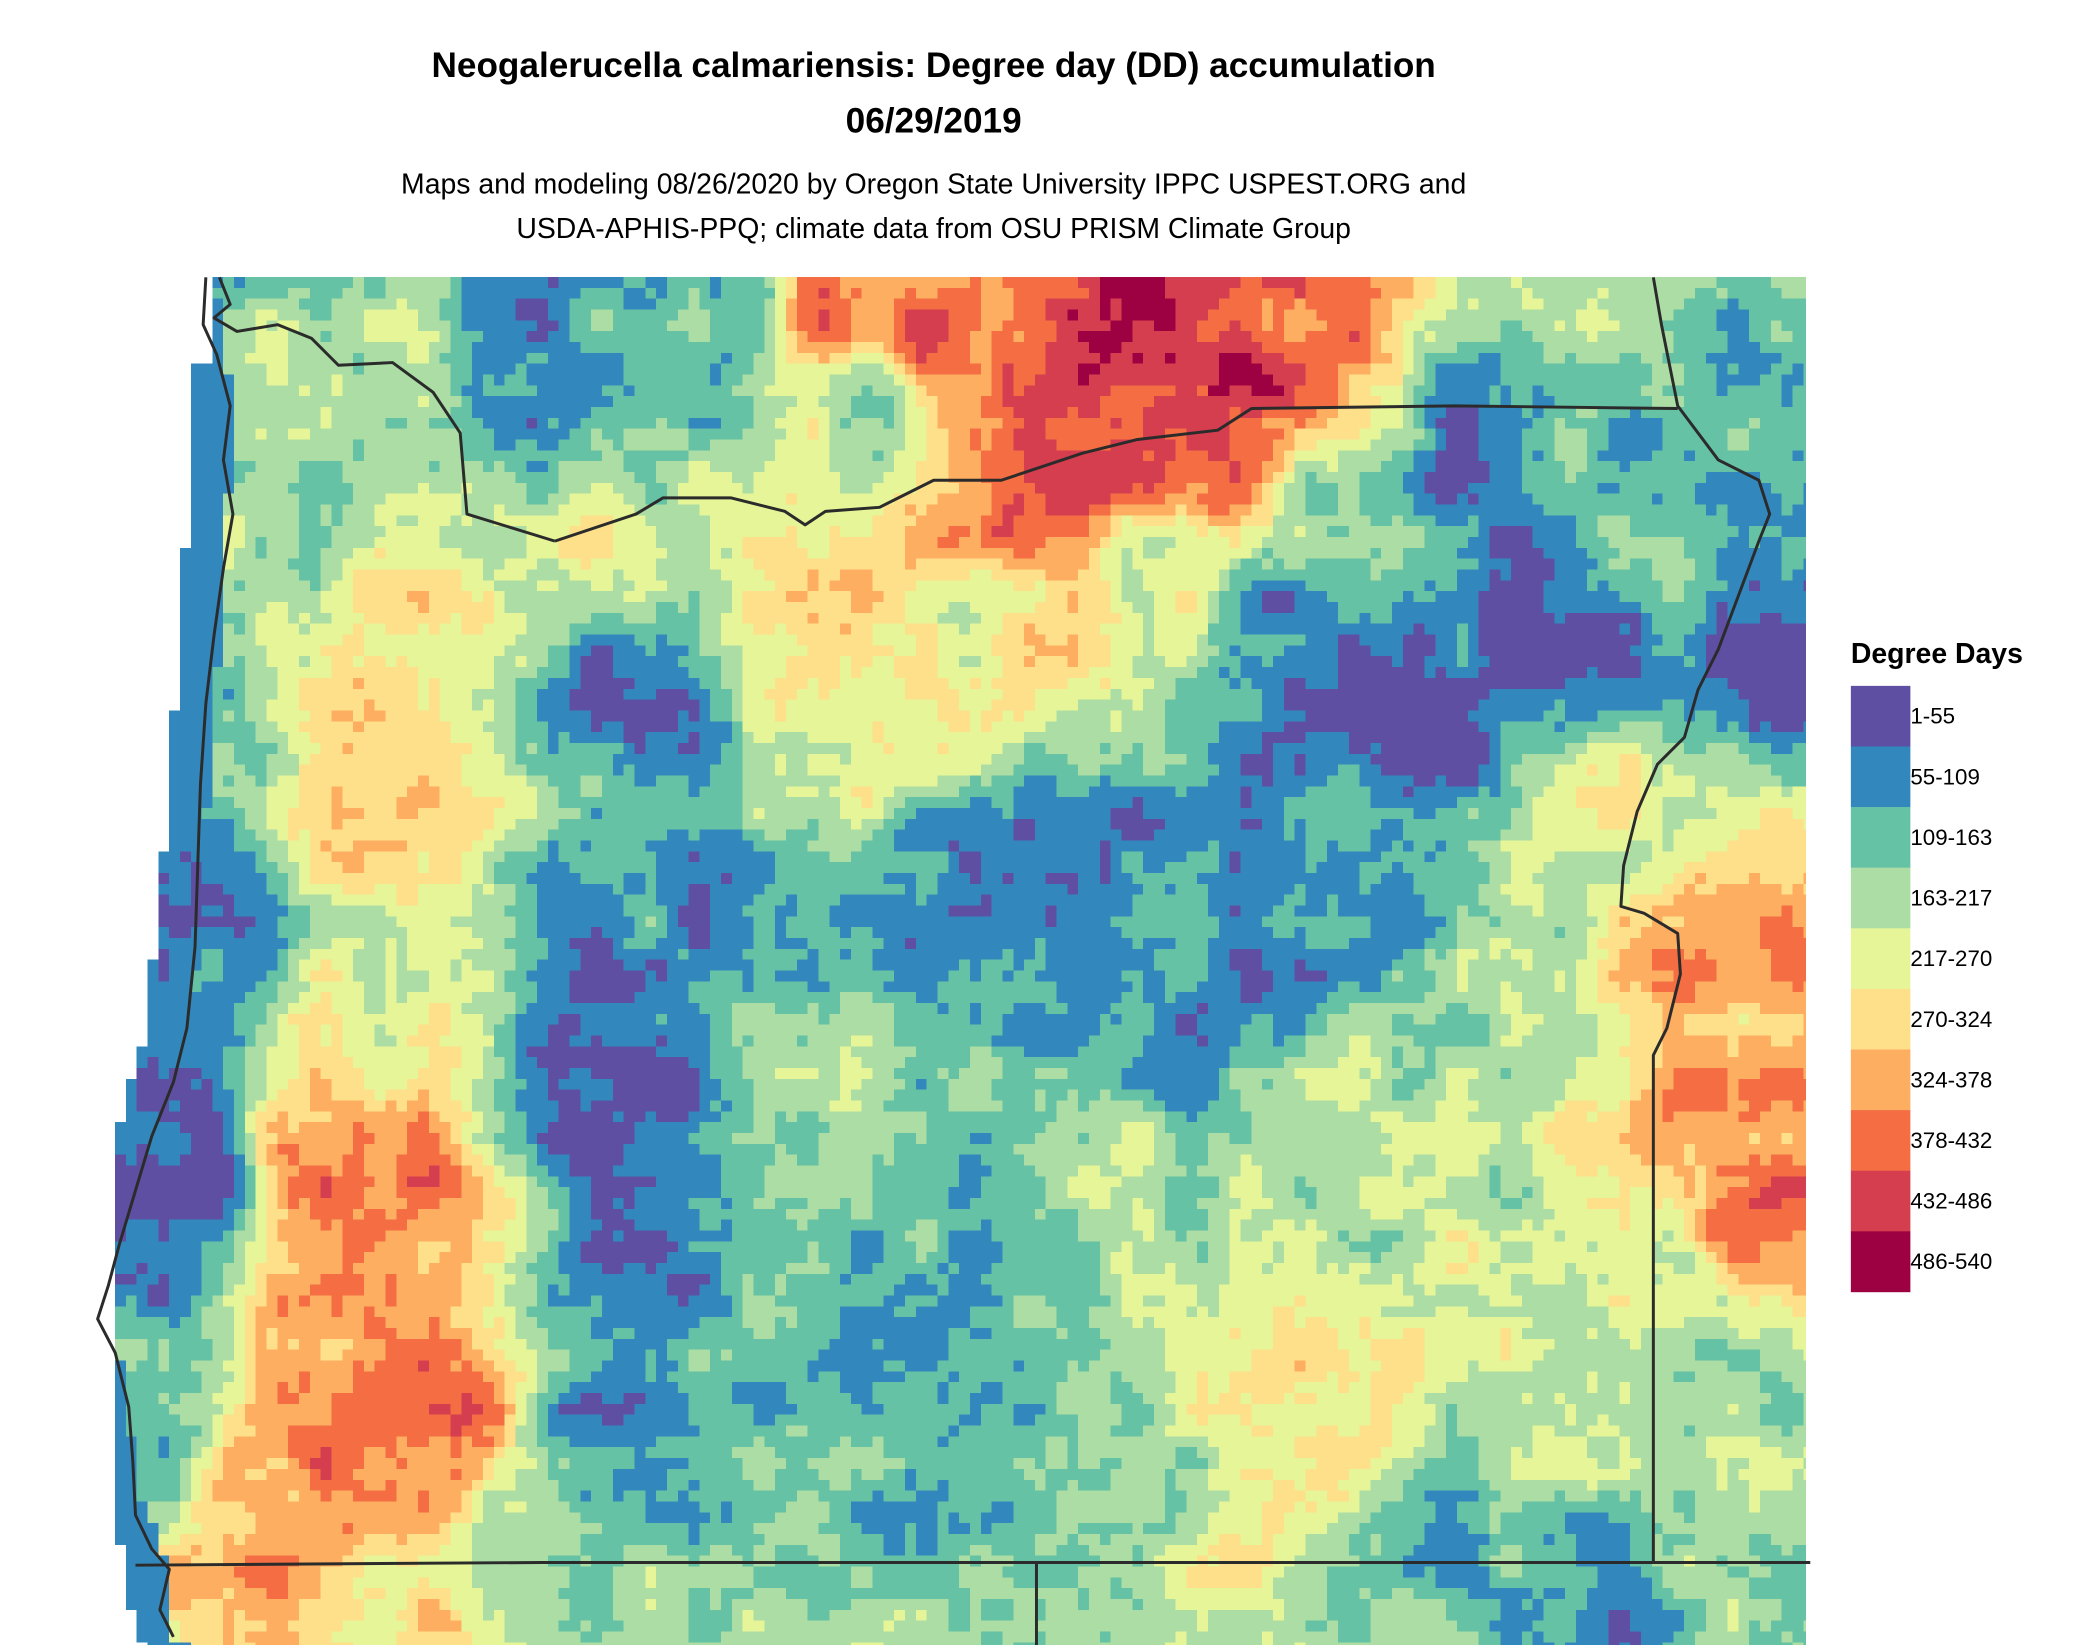 This screenshot has height=1645, width=2100. I want to click on legend-label: 270-324, so click(1951, 1019).